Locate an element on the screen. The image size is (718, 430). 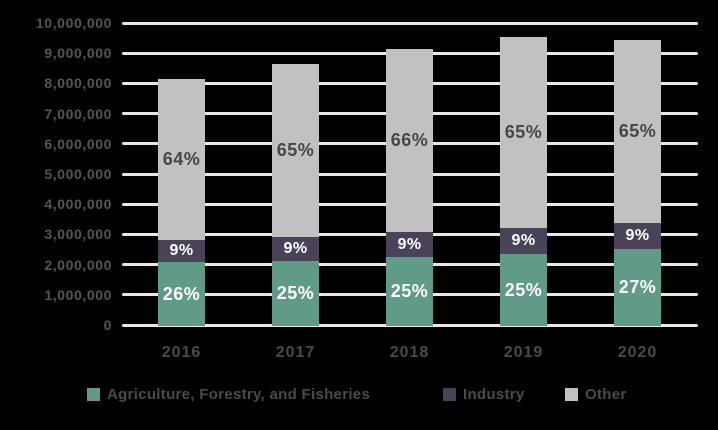
bar-2020-agriculture-forestry-fisheries: 27% is located at coordinates (637, 288).